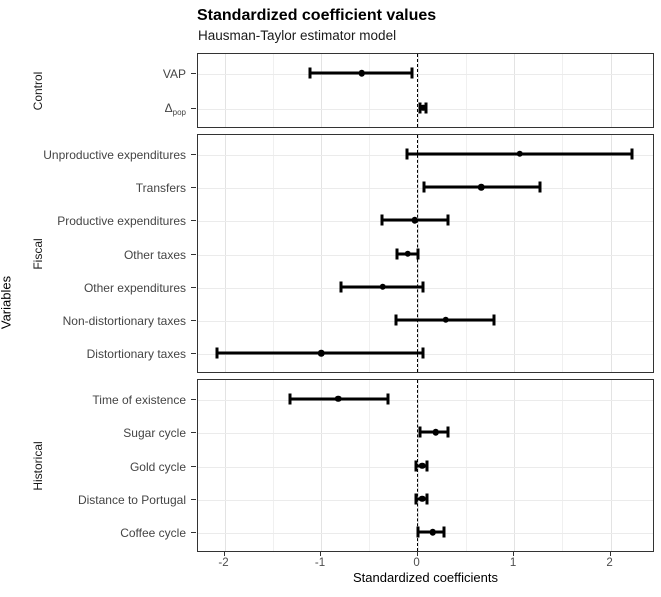 Image resolution: width=661 pixels, height=597 pixels. What do you see at coordinates (174, 74) in the screenshot?
I see `row-label: VAP` at bounding box center [174, 74].